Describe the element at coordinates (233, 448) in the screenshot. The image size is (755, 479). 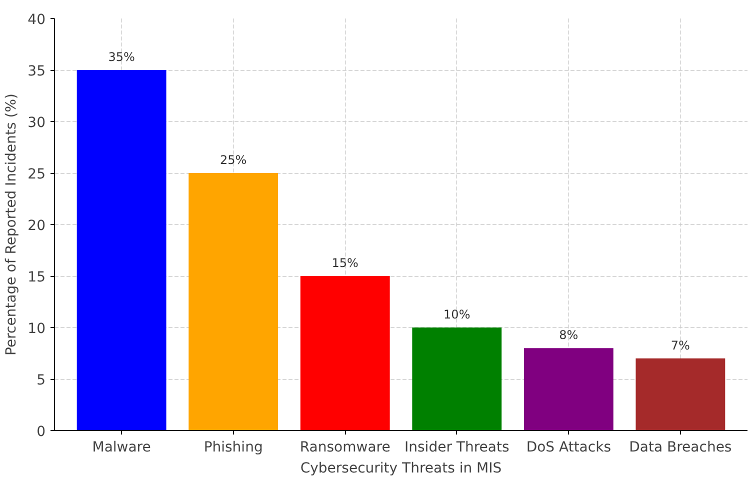
I see `x-tick-label: Phishing` at that location.